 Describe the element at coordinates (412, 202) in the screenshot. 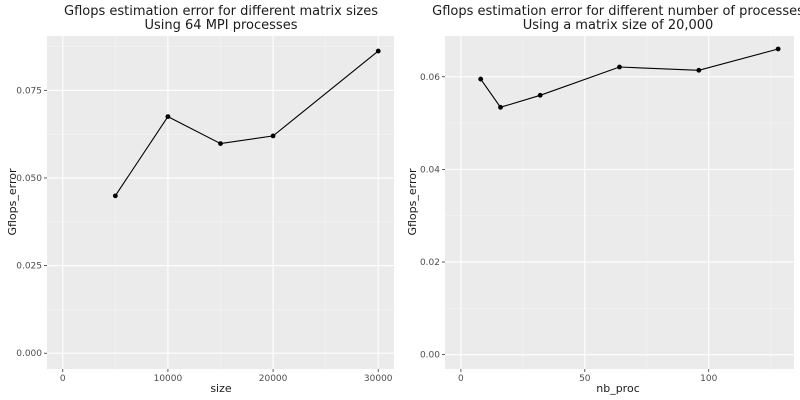

I see `right-chart-y-axis-title: Gflops_error` at that location.